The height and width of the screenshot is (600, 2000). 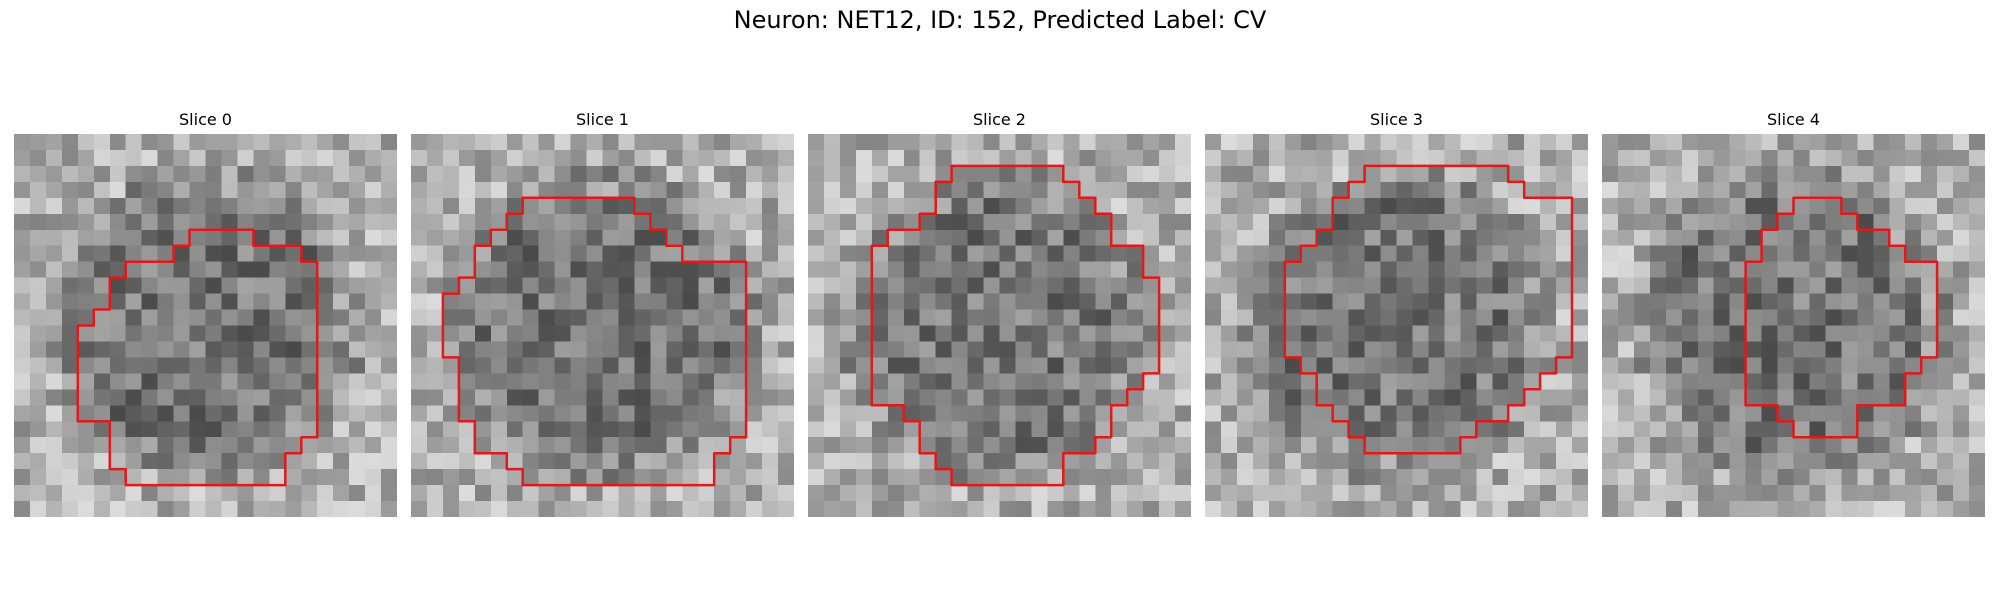 I want to click on slice-title: Slice 2, so click(x=999, y=119).